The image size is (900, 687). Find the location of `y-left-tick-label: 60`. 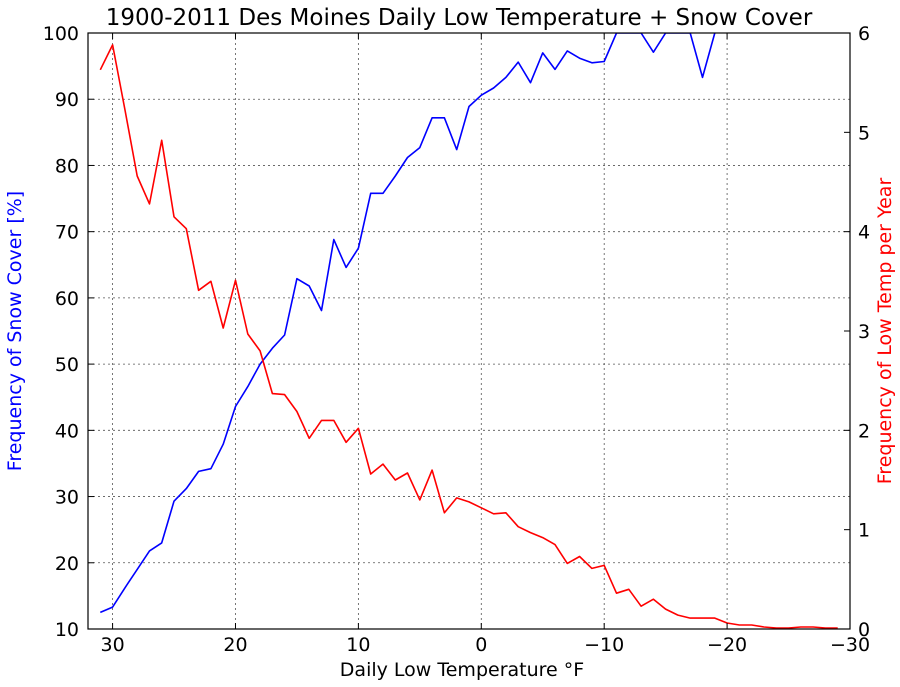

y-left-tick-label: 60 is located at coordinates (67, 299).